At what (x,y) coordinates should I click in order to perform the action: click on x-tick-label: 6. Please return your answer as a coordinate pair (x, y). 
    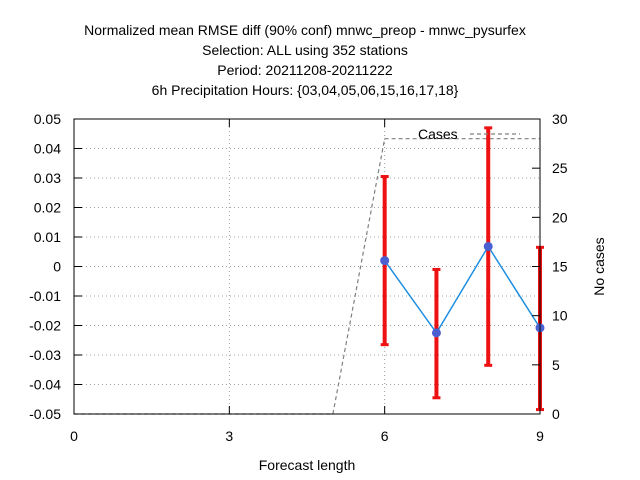
    Looking at the image, I should click on (385, 436).